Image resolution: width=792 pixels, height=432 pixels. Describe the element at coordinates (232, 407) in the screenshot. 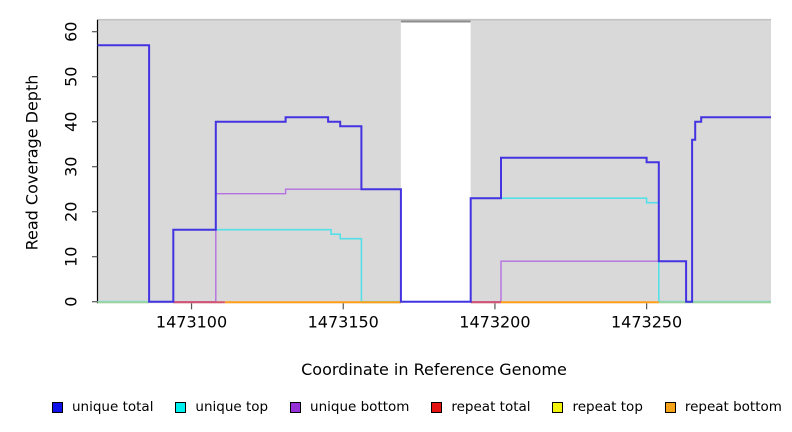

I see `legend-label: unique top` at that location.